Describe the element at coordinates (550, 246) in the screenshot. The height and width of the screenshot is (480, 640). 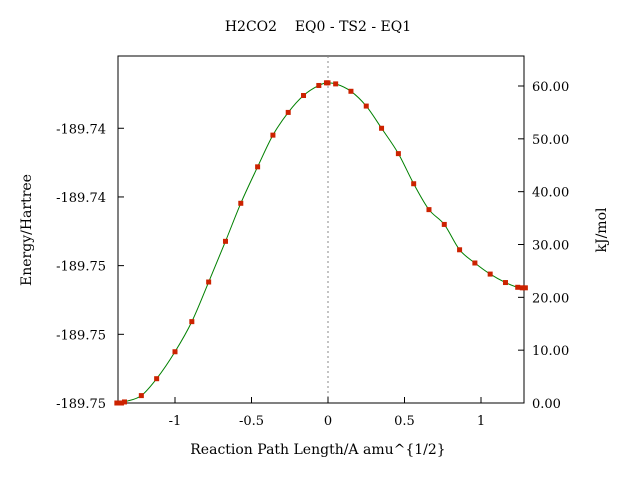
I see `right-tick-label: 30.00` at that location.